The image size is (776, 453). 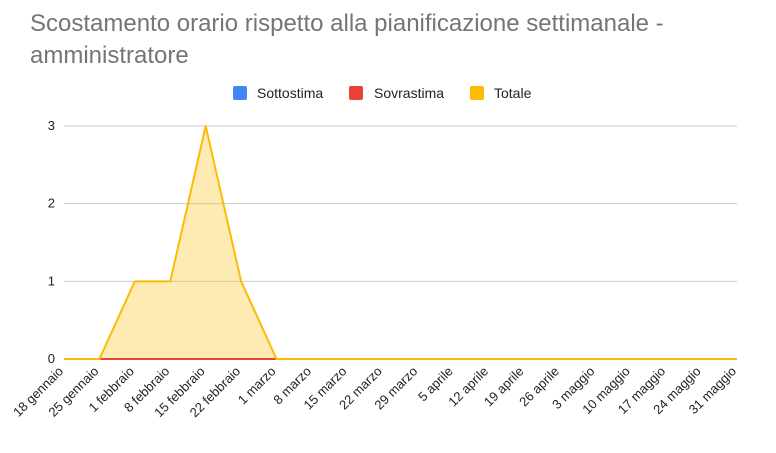 What do you see at coordinates (240, 93) in the screenshot?
I see `legend-swatch-sottostima` at bounding box center [240, 93].